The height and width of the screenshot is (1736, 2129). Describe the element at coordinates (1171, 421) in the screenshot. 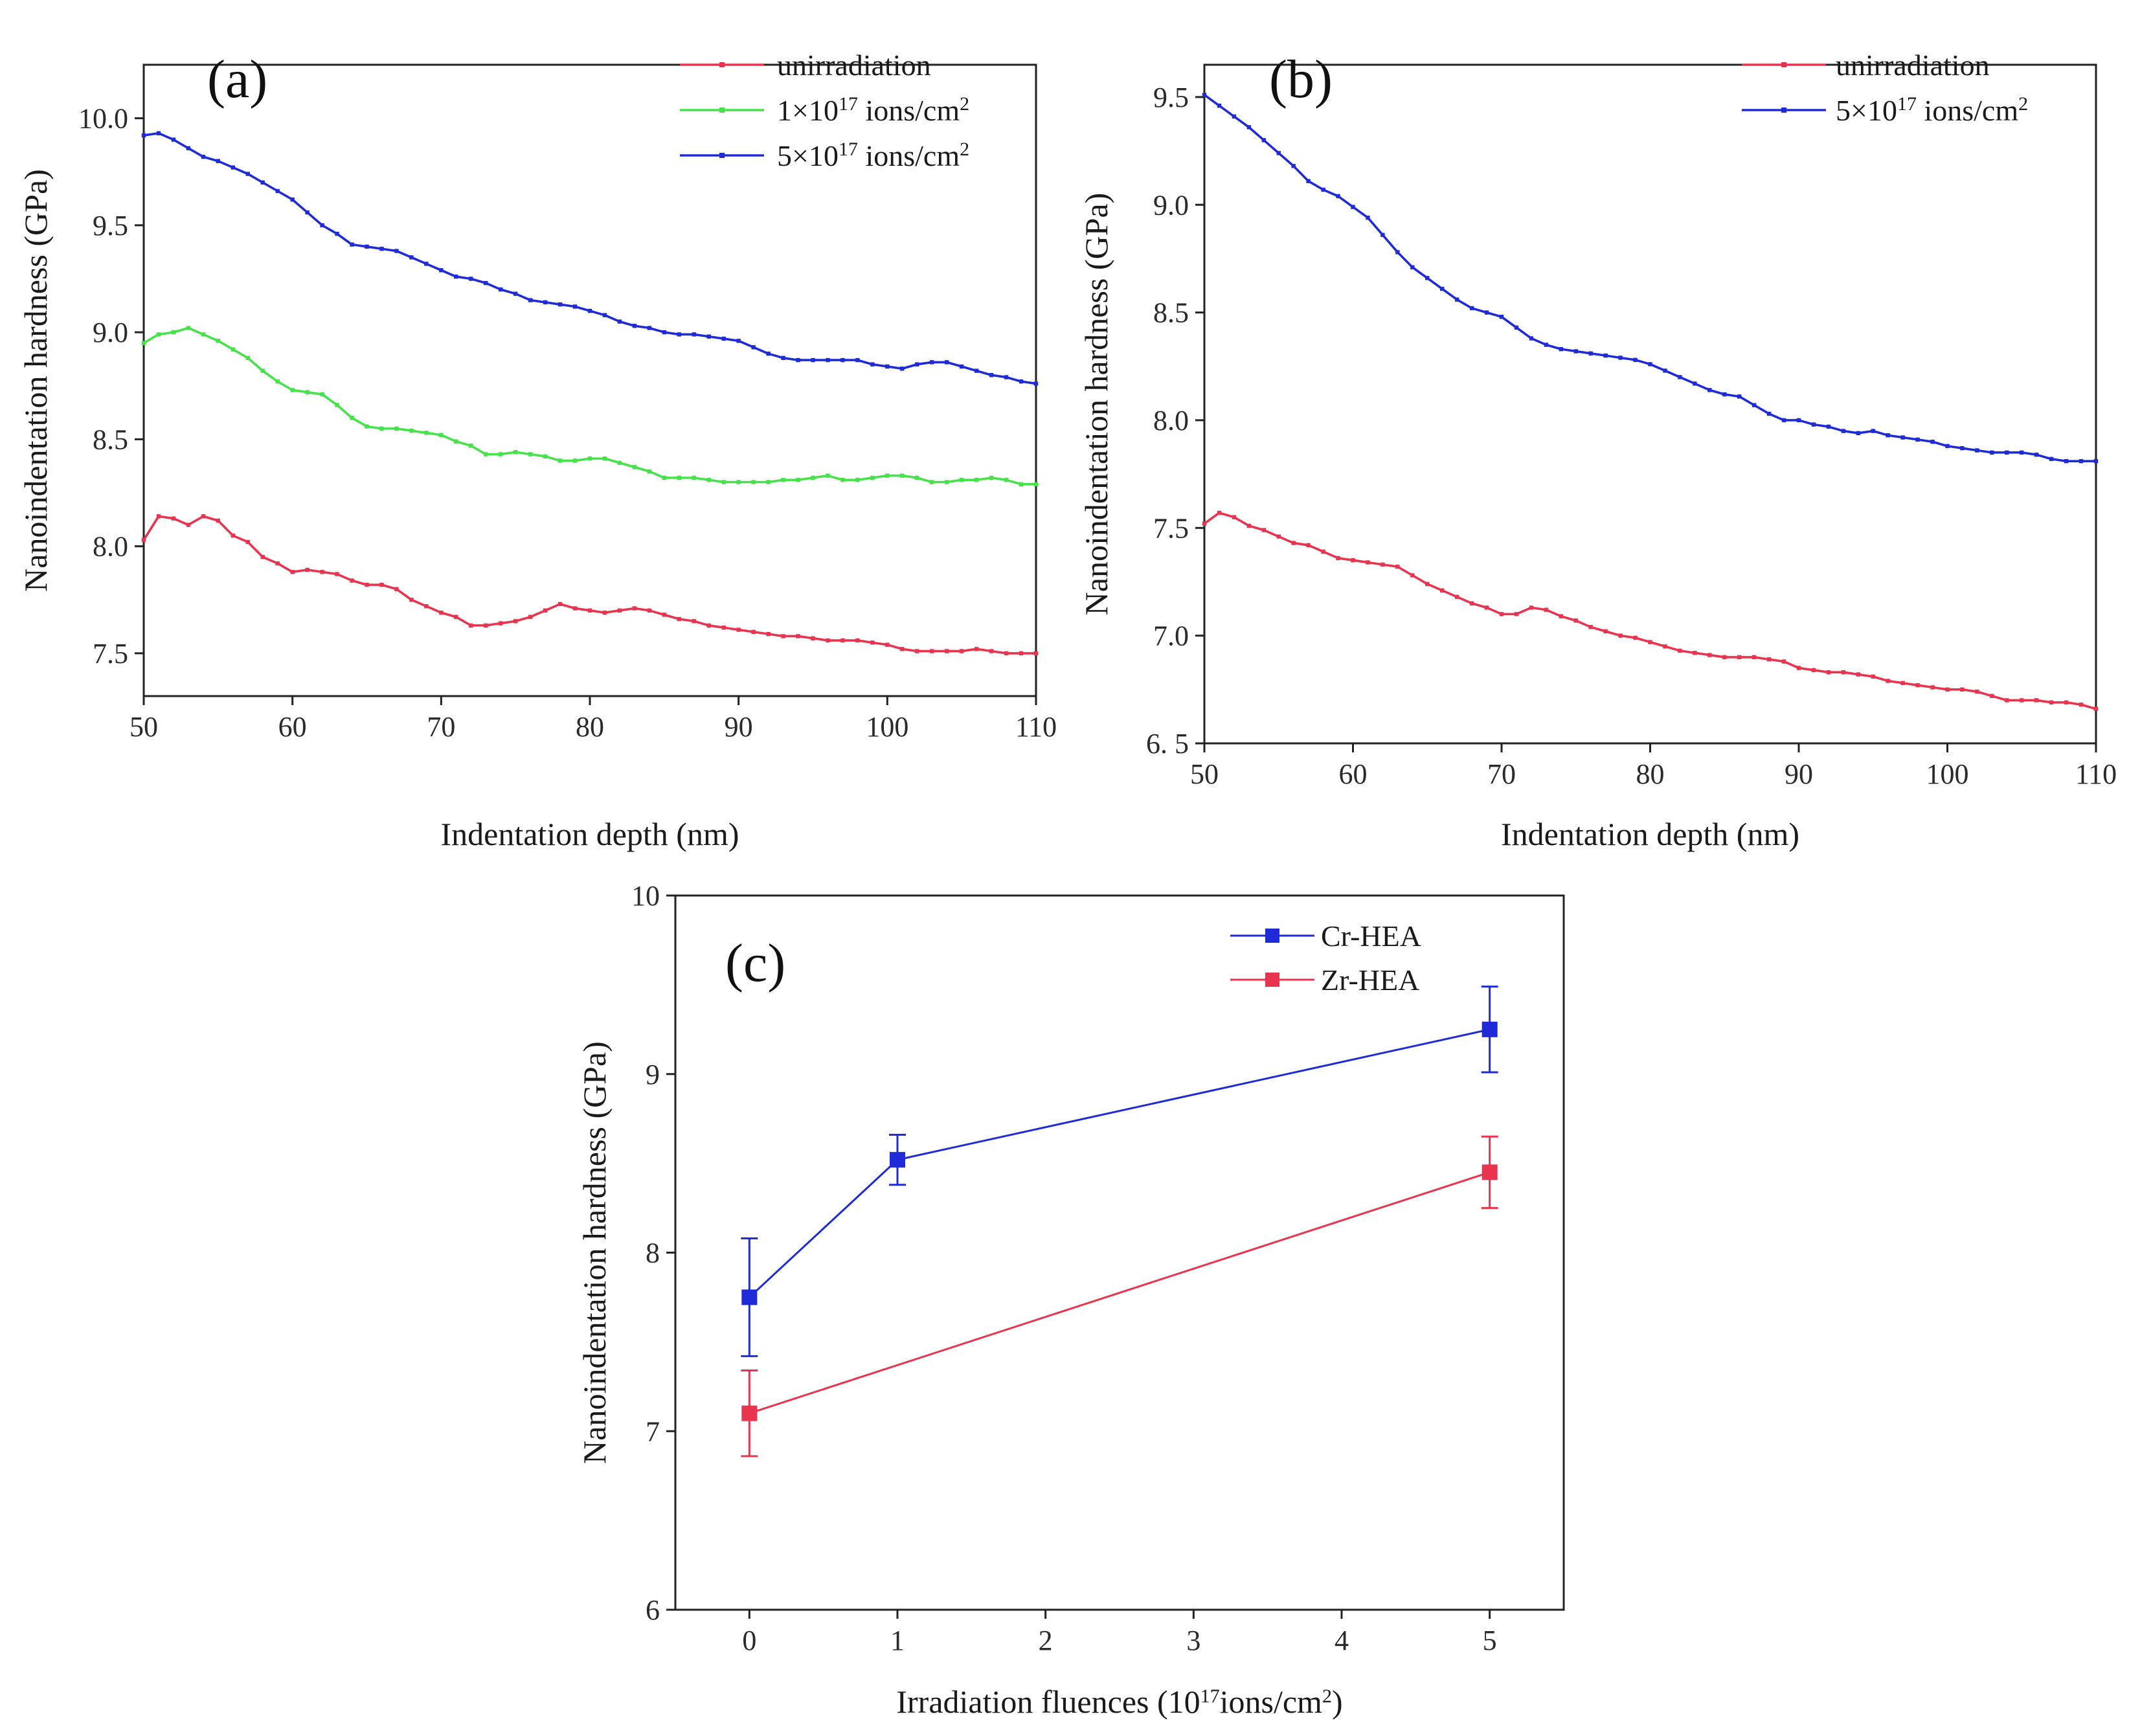

I see `y-tick-label: 8.0` at that location.